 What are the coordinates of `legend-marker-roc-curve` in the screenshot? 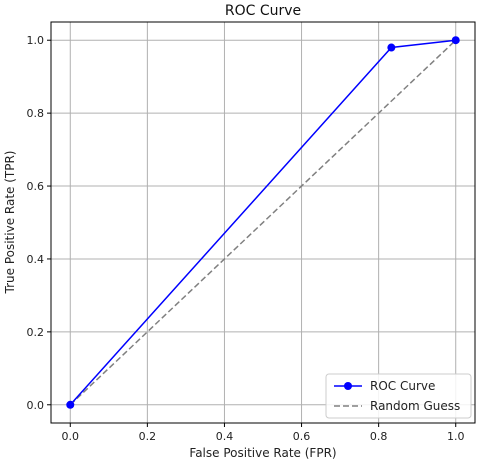 It's located at (348, 386).